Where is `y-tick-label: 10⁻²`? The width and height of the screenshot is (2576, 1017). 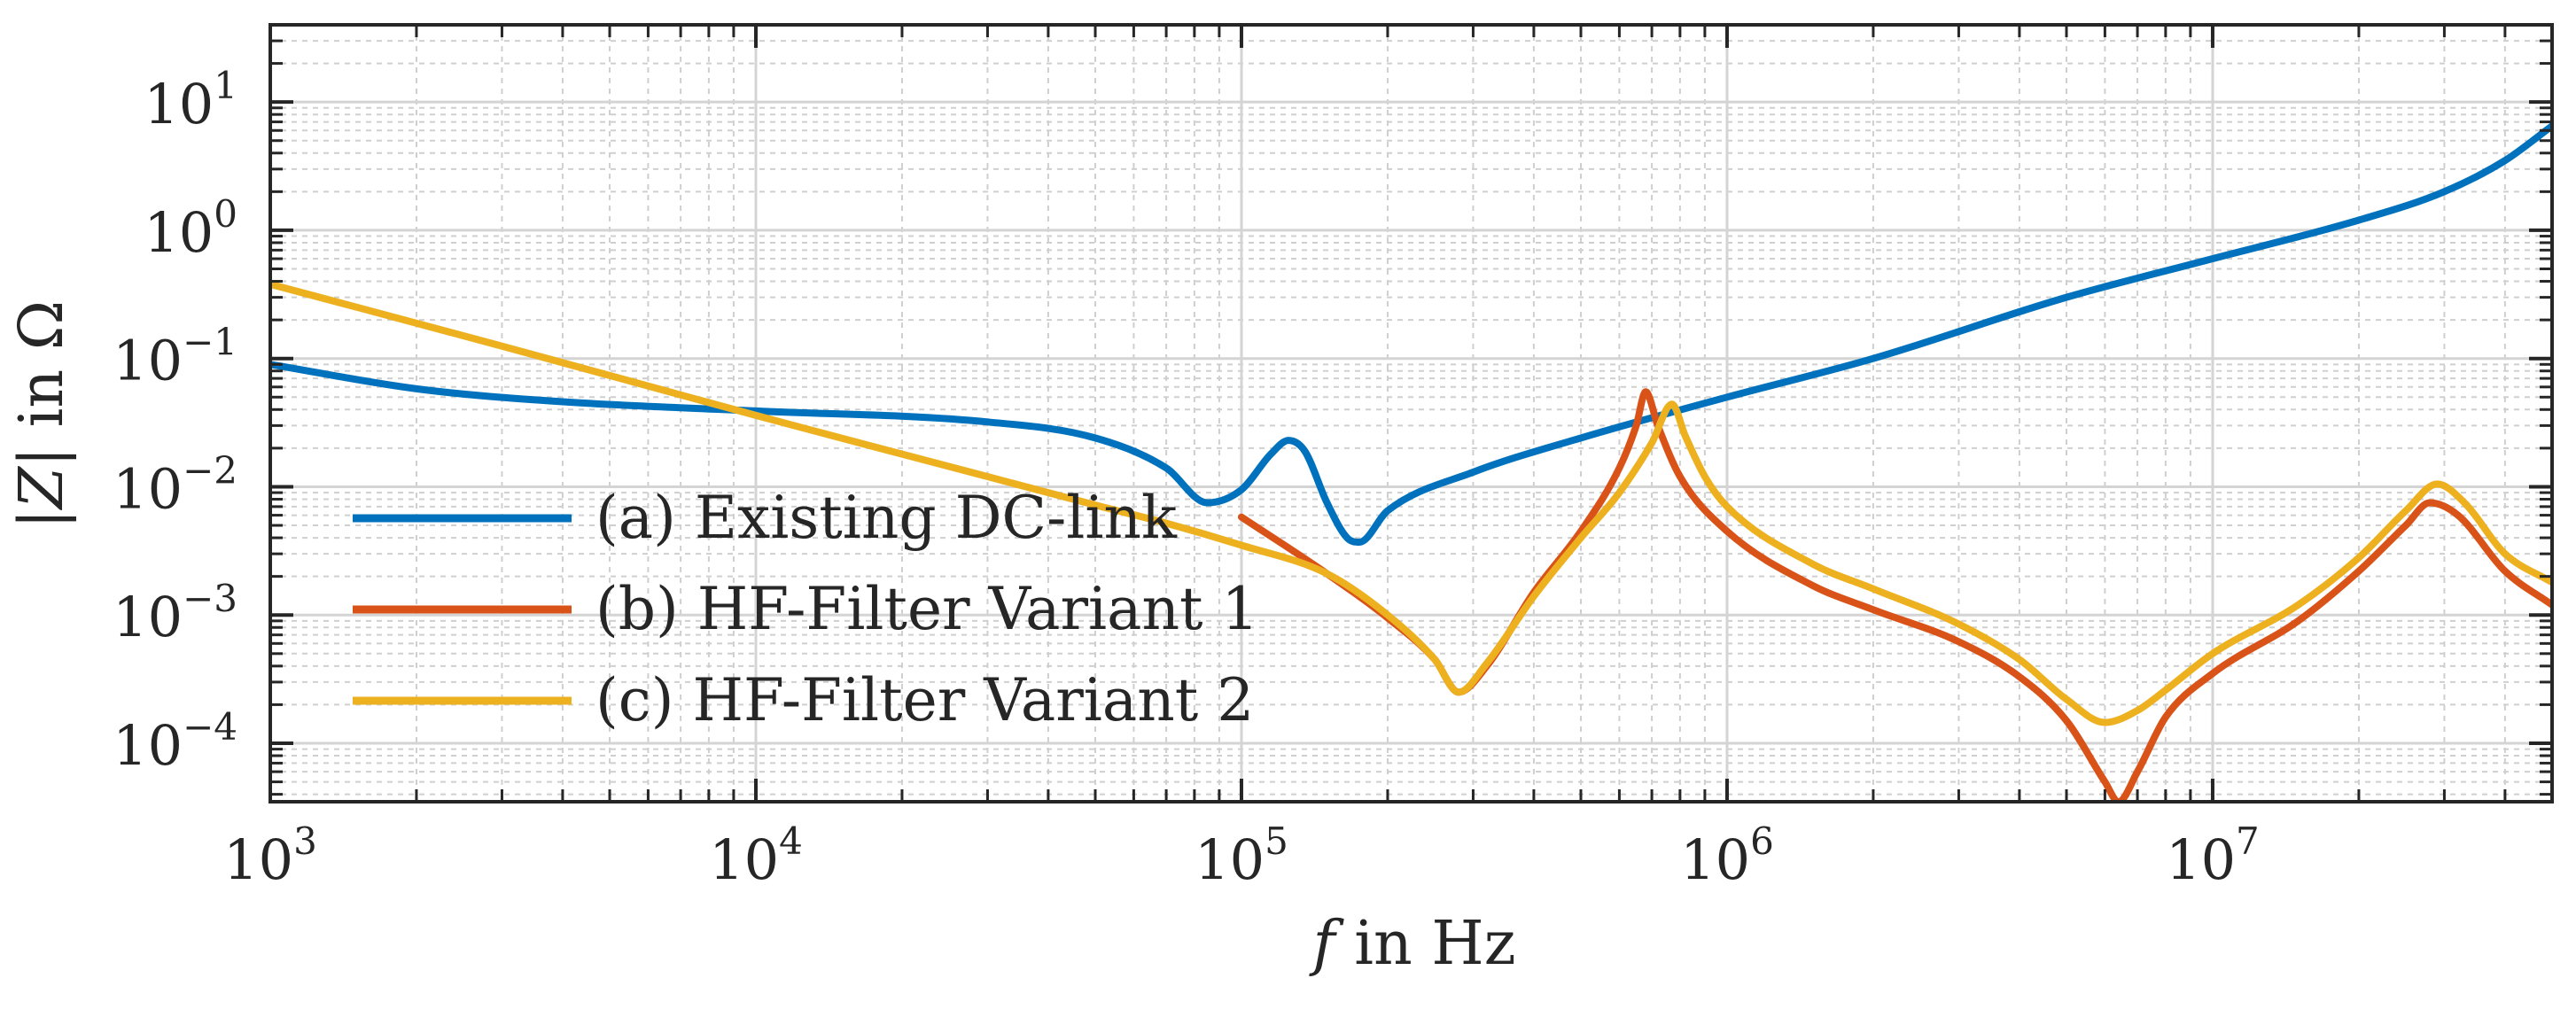 y-tick-label: 10⁻² is located at coordinates (175, 485).